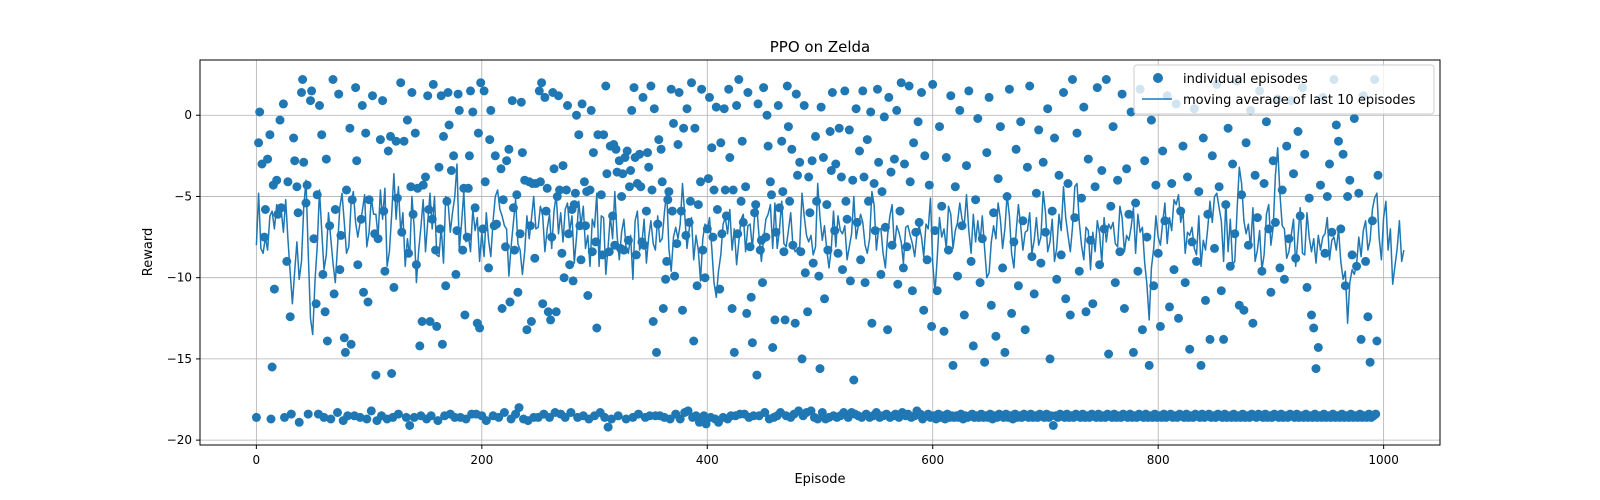 The image size is (1600, 500). Describe the element at coordinates (1158, 460) in the screenshot. I see `x-tick-label: 800` at that location.